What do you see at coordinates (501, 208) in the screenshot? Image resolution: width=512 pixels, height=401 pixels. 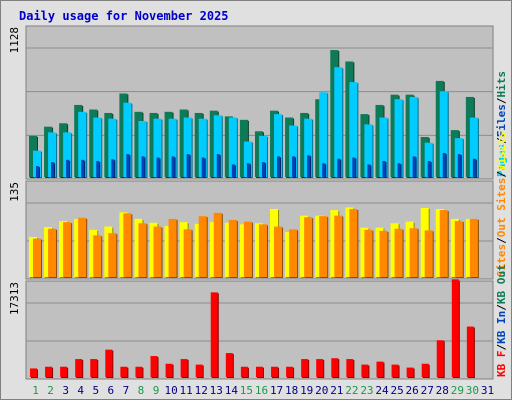 I see `legend-sites-visits-item: Out Sites` at bounding box center [501, 208].